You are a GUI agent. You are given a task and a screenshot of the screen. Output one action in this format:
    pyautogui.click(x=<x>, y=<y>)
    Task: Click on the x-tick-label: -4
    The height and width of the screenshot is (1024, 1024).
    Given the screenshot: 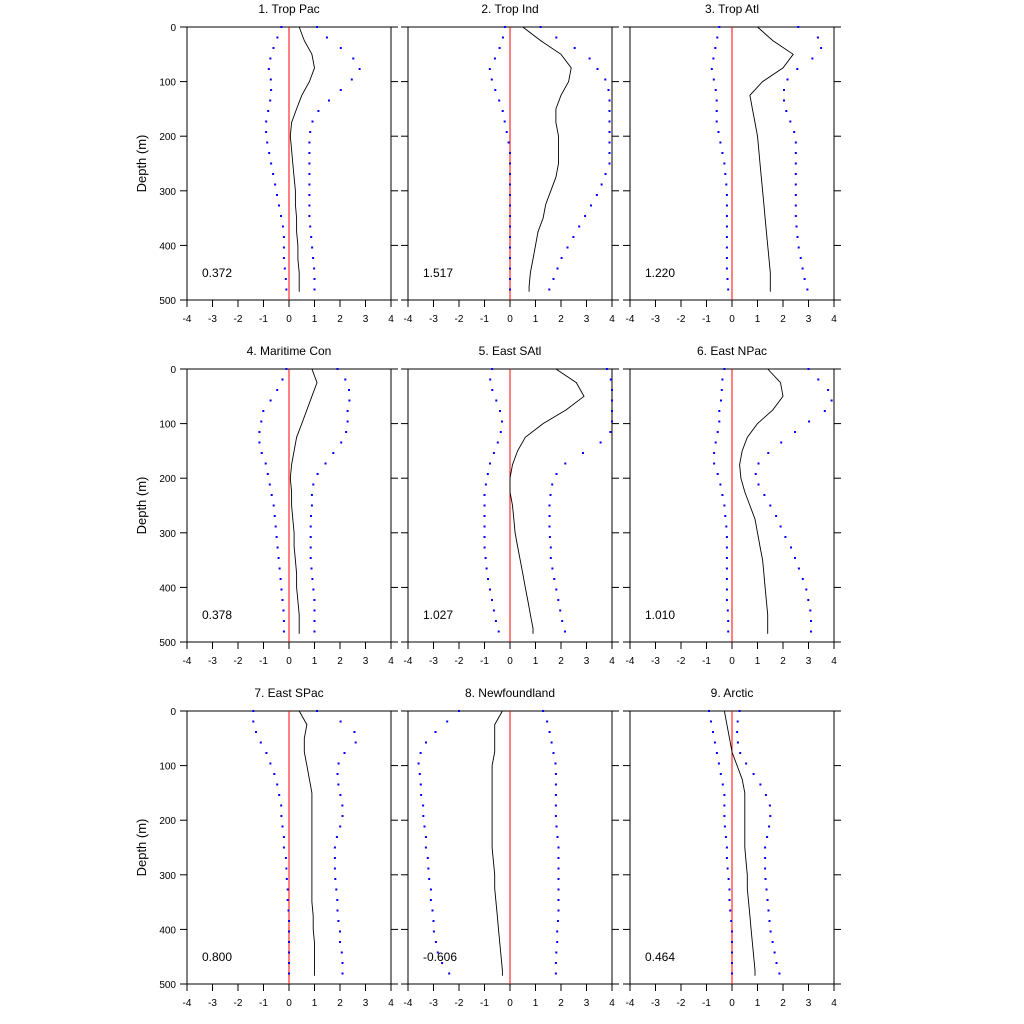 What is the action you would take?
    pyautogui.click(x=630, y=1003)
    